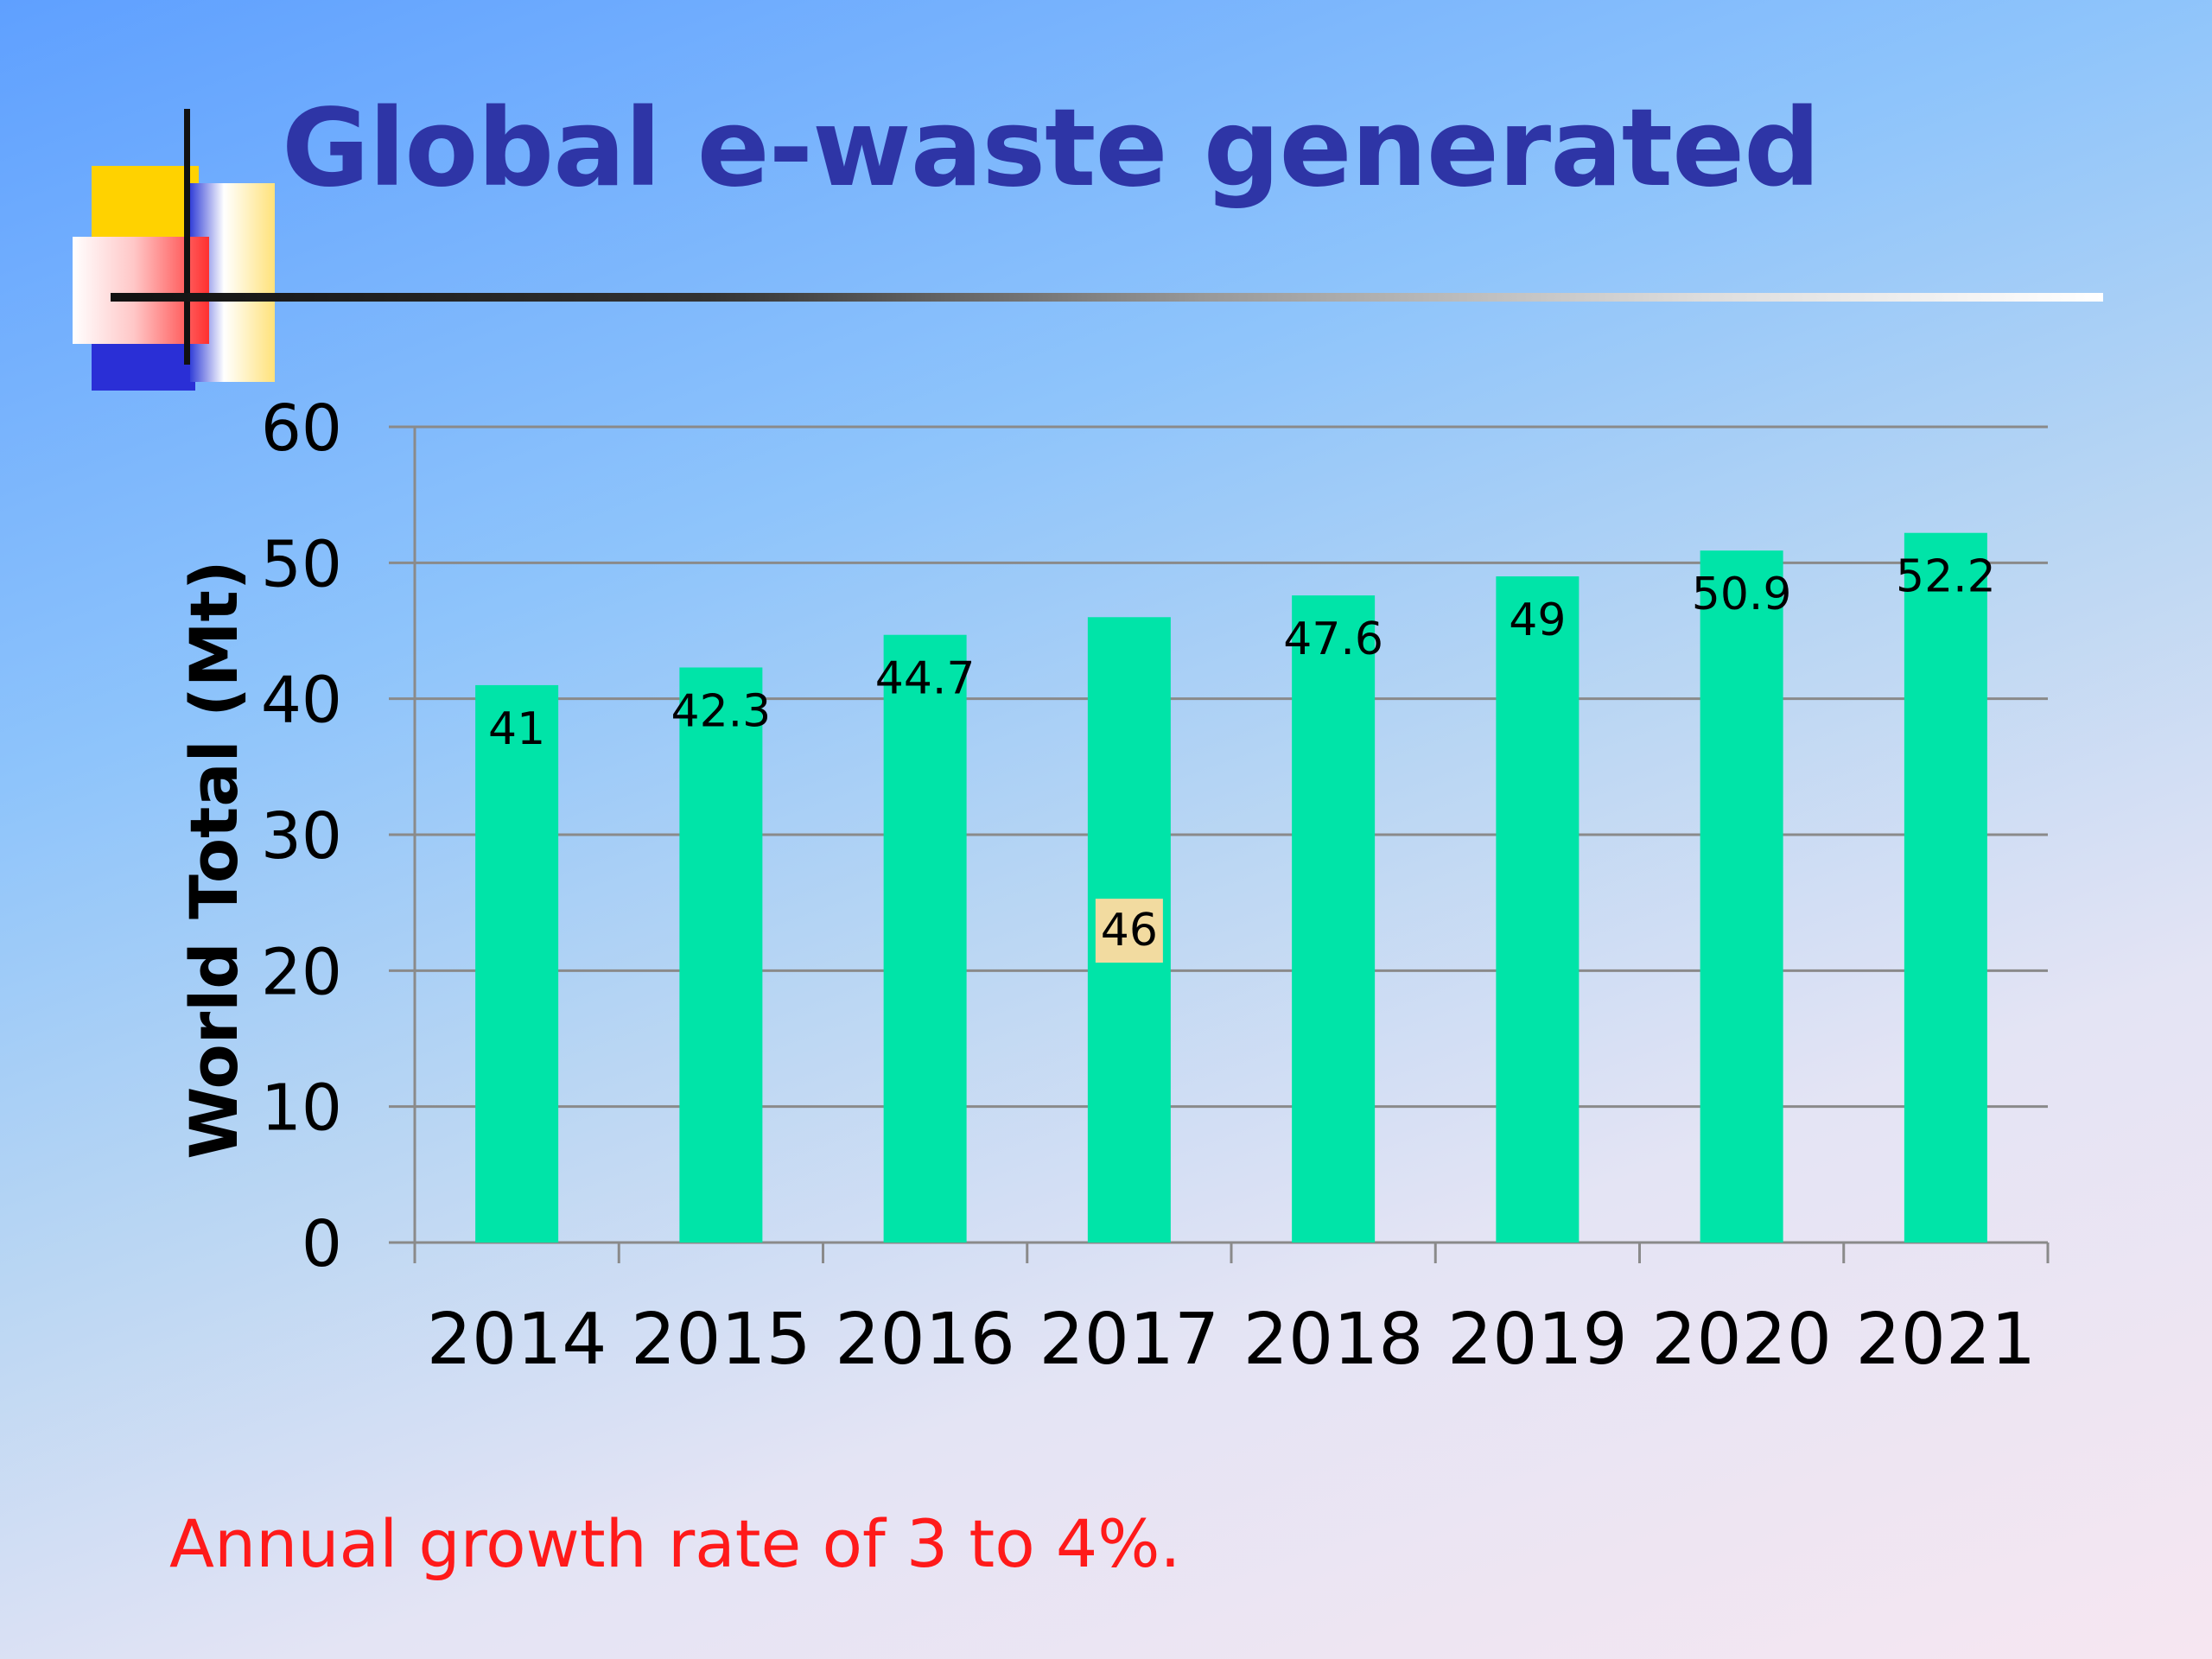 The width and height of the screenshot is (2212, 1659). Describe the element at coordinates (1946, 577) in the screenshot. I see `data-label-2021: 52.2` at that location.